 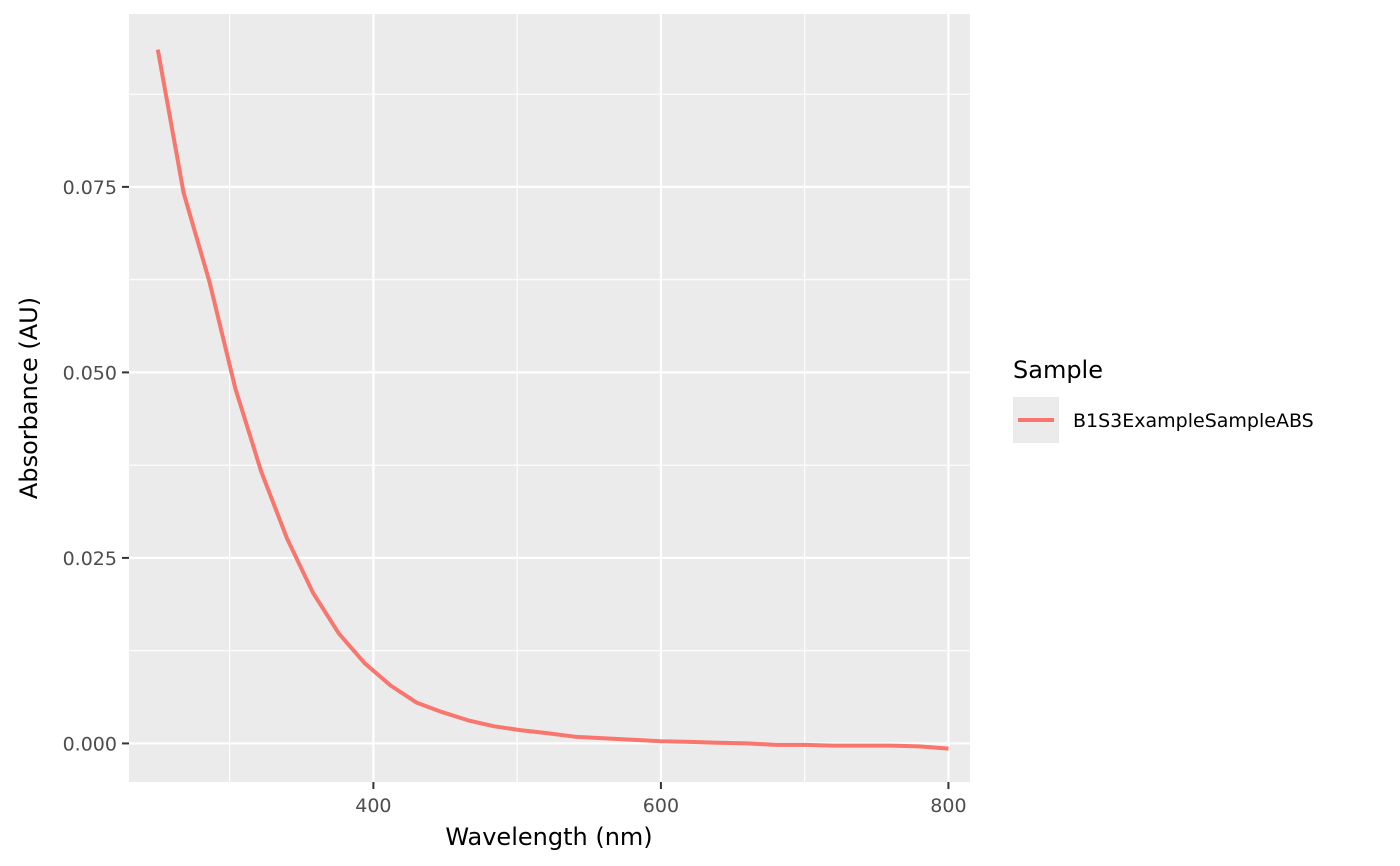 I want to click on y-tick-label: 0.075, so click(x=90, y=188).